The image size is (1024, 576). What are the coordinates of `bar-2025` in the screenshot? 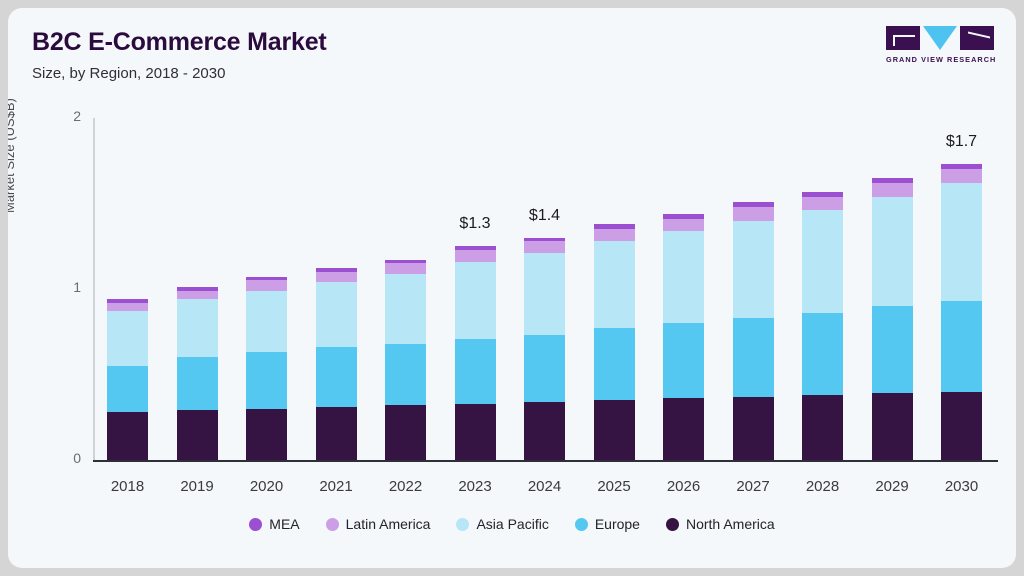 It's located at (614, 289).